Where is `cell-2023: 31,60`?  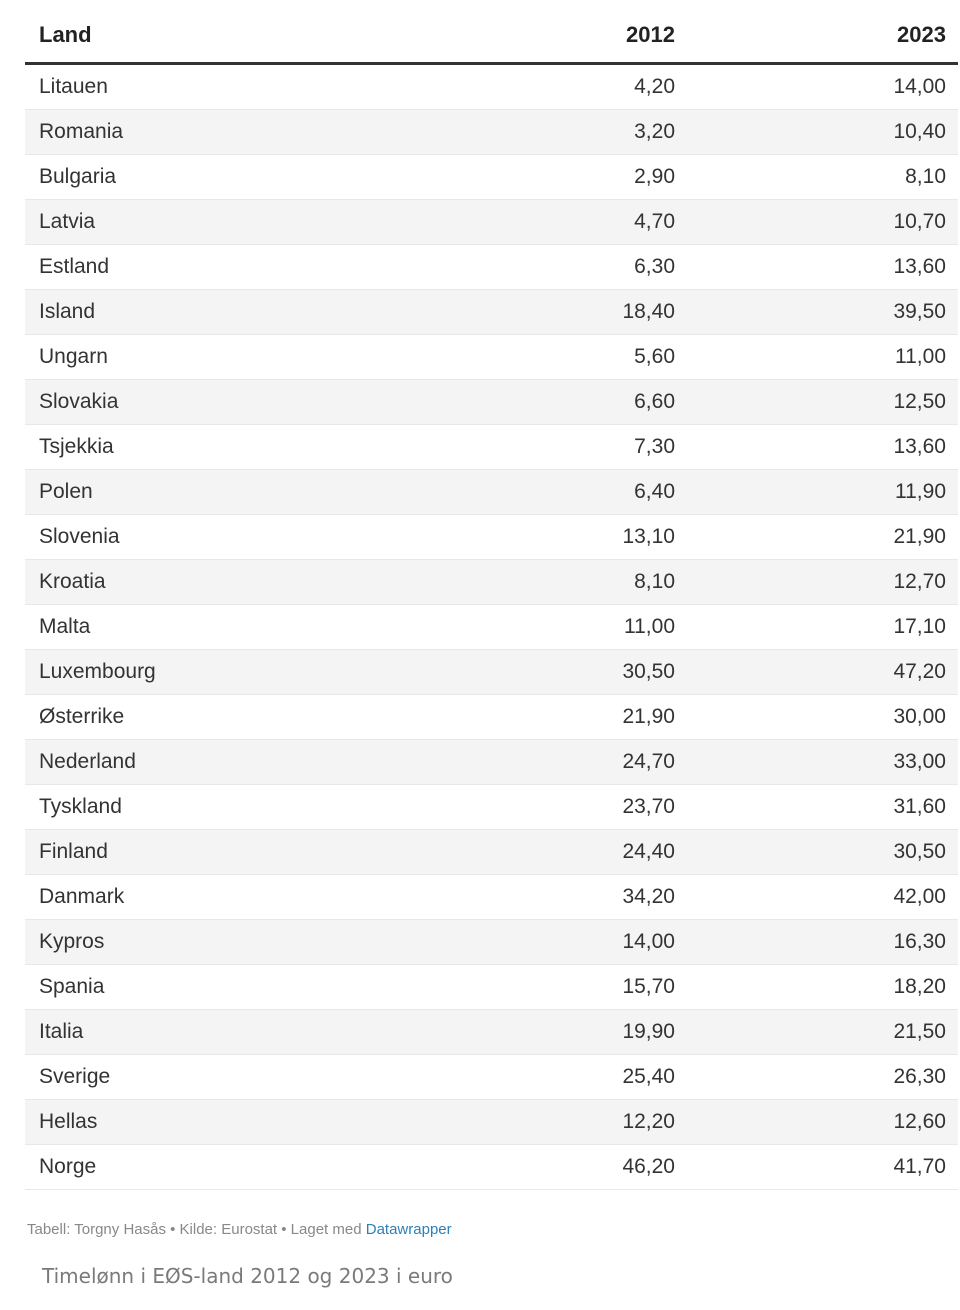 cell-2023: 31,60 is located at coordinates (919, 806).